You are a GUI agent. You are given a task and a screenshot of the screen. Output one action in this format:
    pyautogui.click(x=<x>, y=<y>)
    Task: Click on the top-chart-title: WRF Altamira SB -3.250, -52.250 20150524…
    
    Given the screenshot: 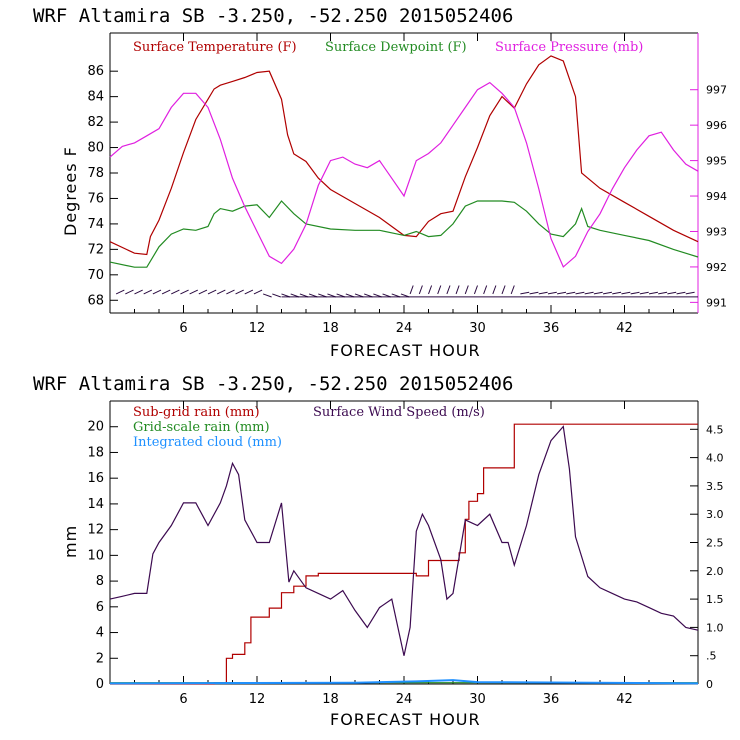 What is the action you would take?
    pyautogui.click(x=273, y=16)
    